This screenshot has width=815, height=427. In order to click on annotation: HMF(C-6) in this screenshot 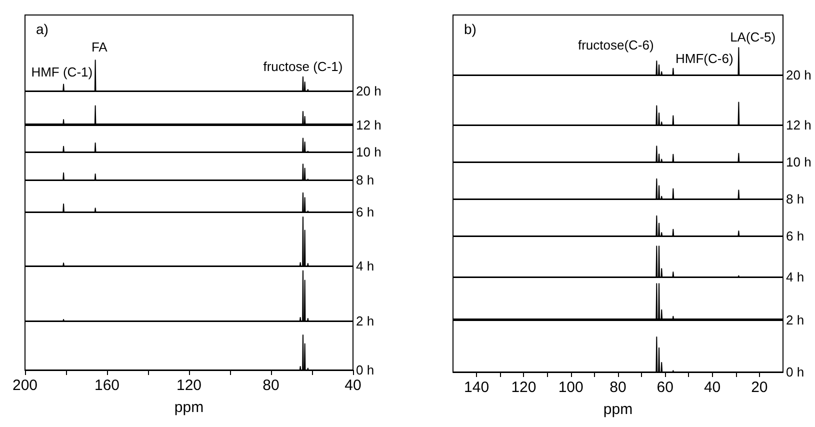, I will do `click(705, 58)`.